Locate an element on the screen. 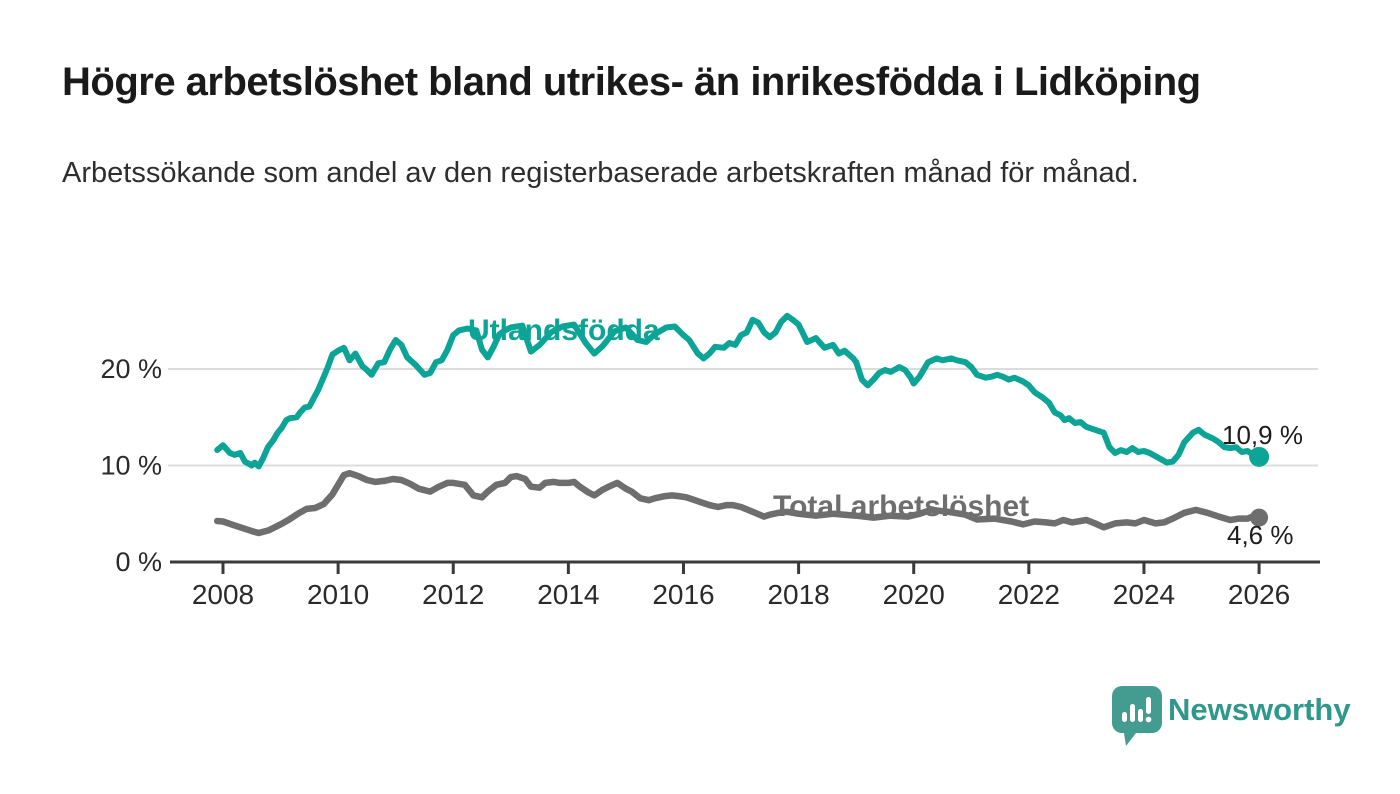  x-tick-label: 2022 is located at coordinates (1029, 594).